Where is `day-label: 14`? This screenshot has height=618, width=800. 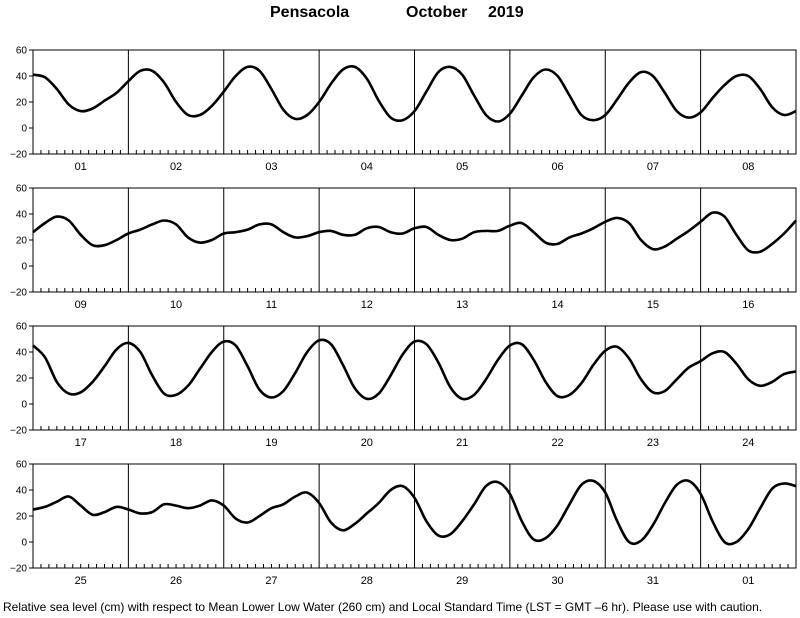
day-label: 14 is located at coordinates (557, 305).